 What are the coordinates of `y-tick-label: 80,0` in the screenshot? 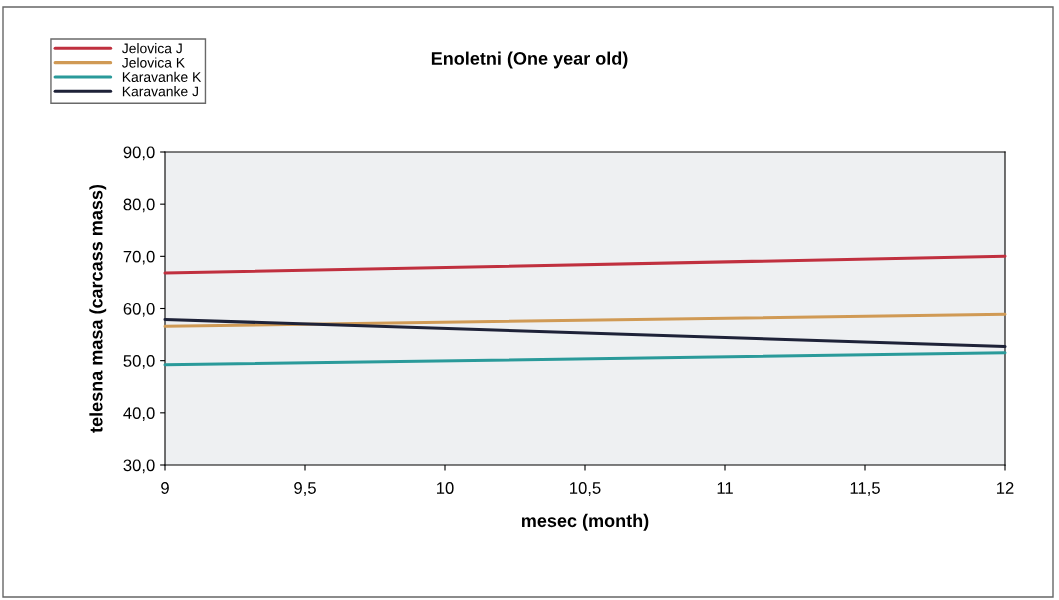 It's located at (139, 205).